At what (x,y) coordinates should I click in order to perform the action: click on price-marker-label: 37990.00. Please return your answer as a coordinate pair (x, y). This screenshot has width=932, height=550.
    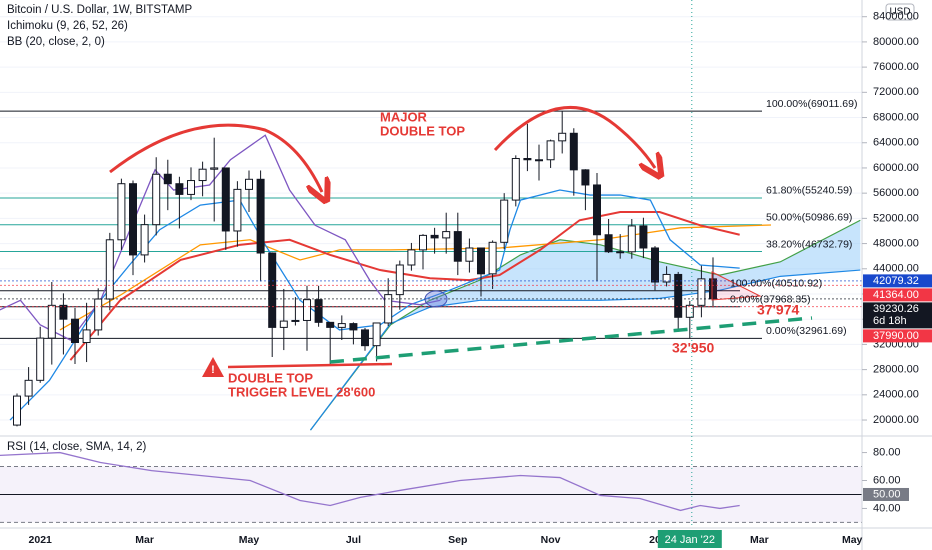
    Looking at the image, I should click on (896, 336).